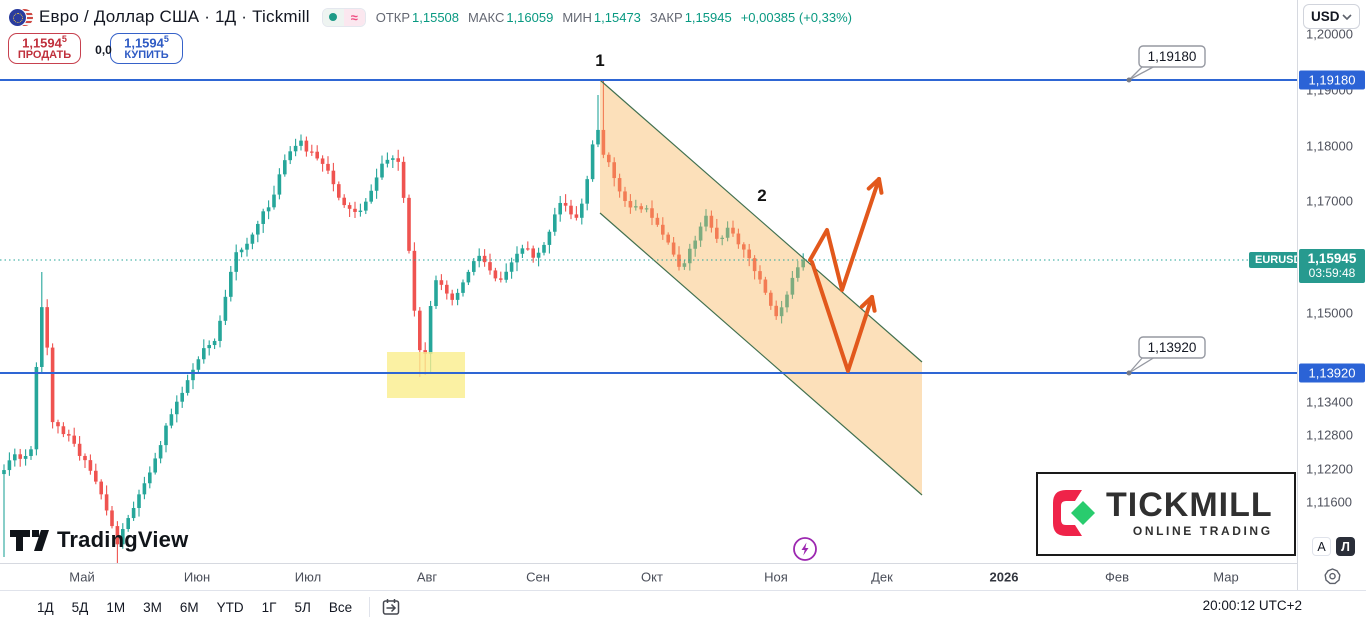  What do you see at coordinates (436, 17) in the screenshot?
I see `open-value: 1,15508` at bounding box center [436, 17].